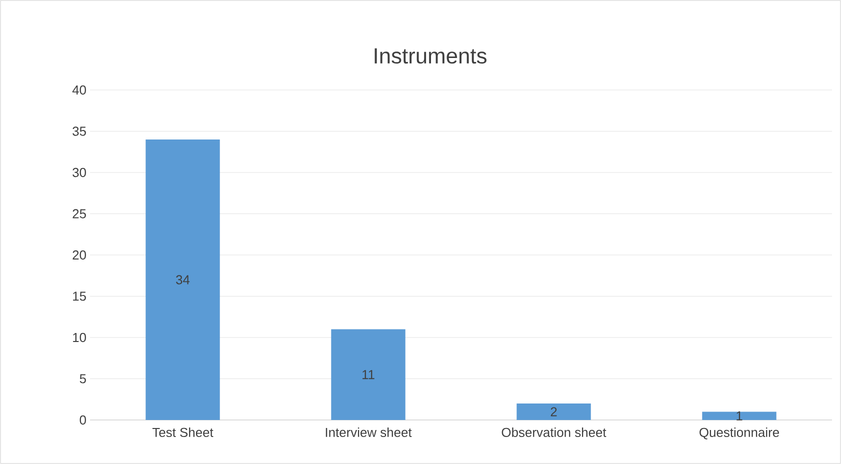 The image size is (841, 464). I want to click on data-label: 11, so click(368, 375).